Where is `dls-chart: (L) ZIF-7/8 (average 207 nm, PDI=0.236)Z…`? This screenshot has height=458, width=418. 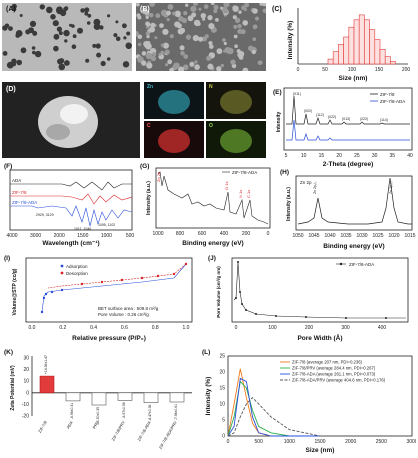 dls-chart: (L) ZIF-7/8 (average 207 nm, PDI=0.236)Z… is located at coordinates (309, 401).